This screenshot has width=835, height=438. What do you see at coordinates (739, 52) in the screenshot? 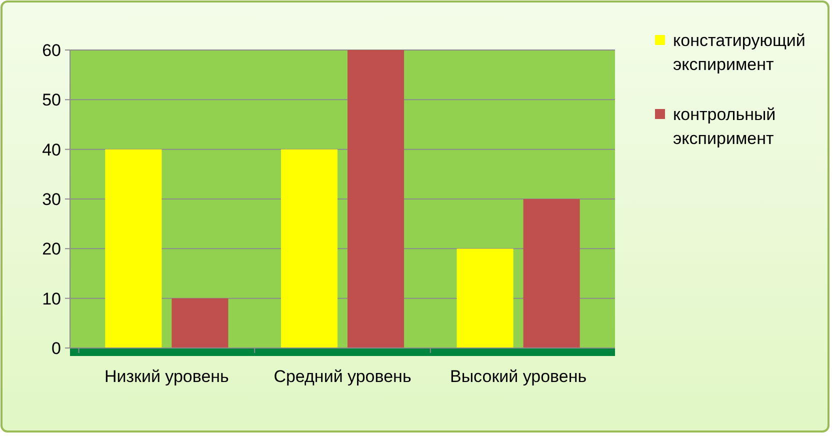
I see `legend-label: констатирующий экспиримент` at bounding box center [739, 52].